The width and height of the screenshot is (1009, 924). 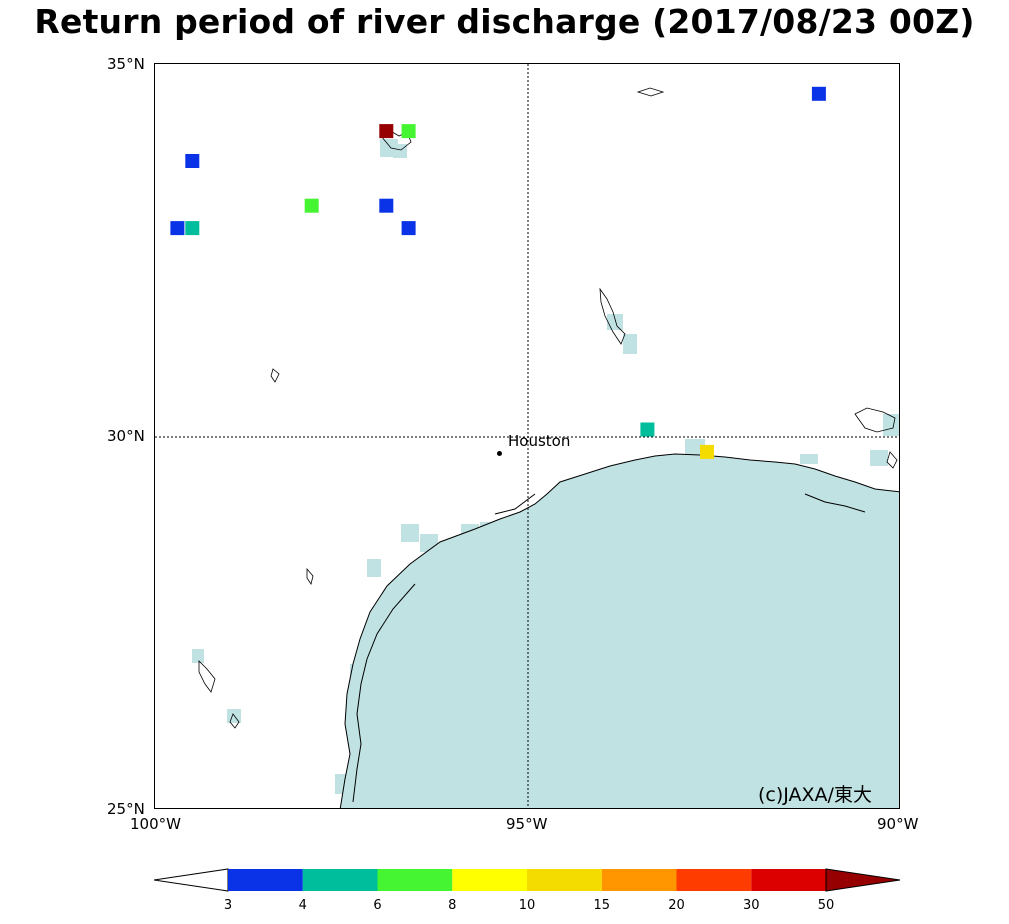 What do you see at coordinates (863, 880) in the screenshot?
I see `colorbar-high-extend` at bounding box center [863, 880].